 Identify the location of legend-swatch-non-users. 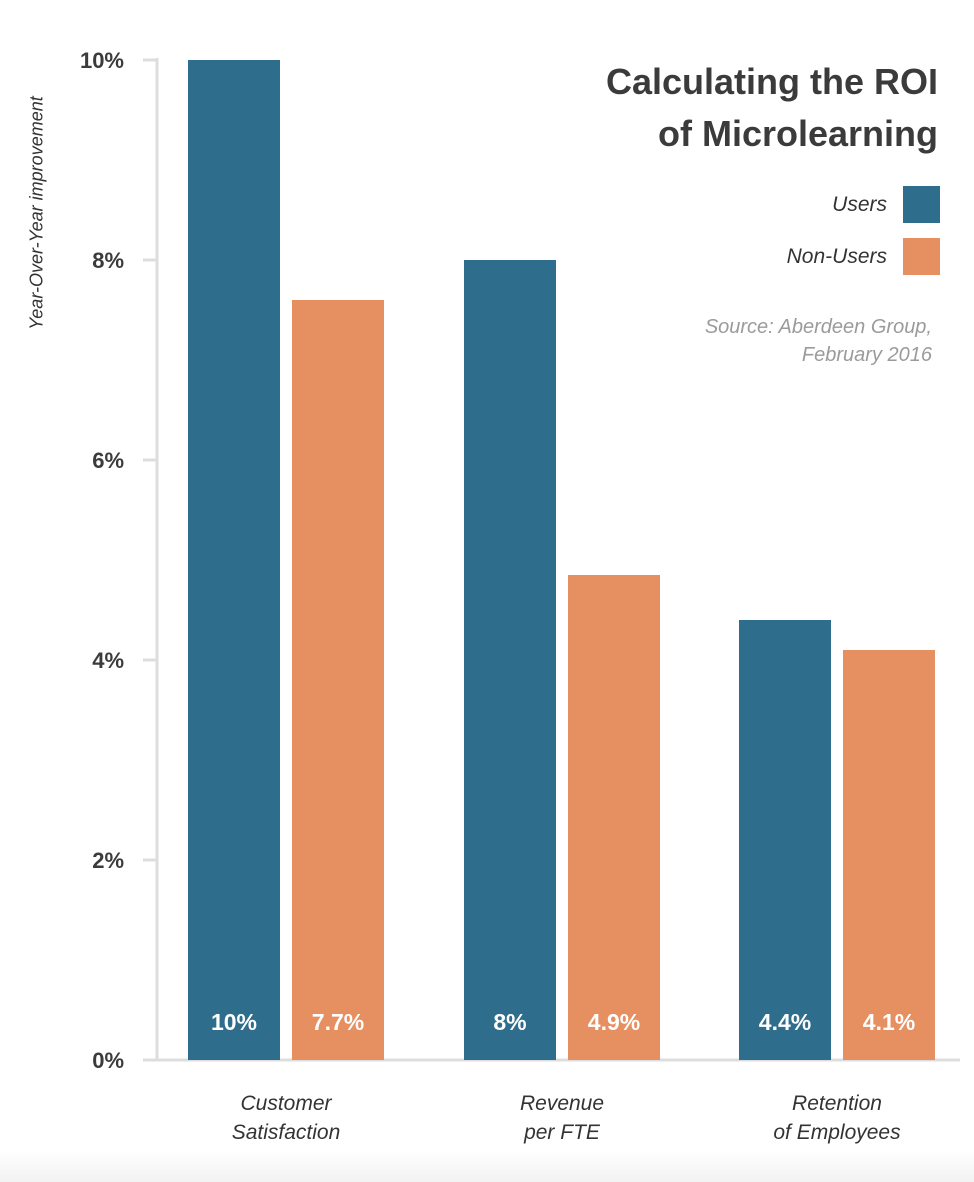
(921, 256).